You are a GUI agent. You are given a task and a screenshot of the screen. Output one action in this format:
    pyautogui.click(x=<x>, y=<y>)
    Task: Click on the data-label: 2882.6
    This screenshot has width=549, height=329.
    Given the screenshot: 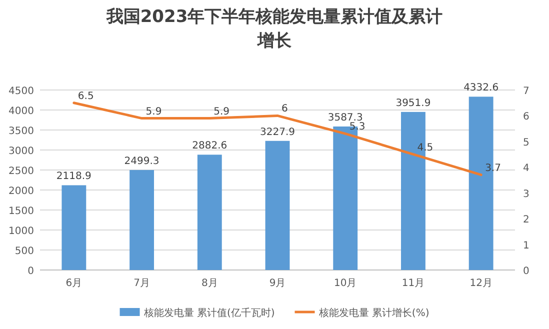 What is the action you would take?
    pyautogui.click(x=210, y=146)
    